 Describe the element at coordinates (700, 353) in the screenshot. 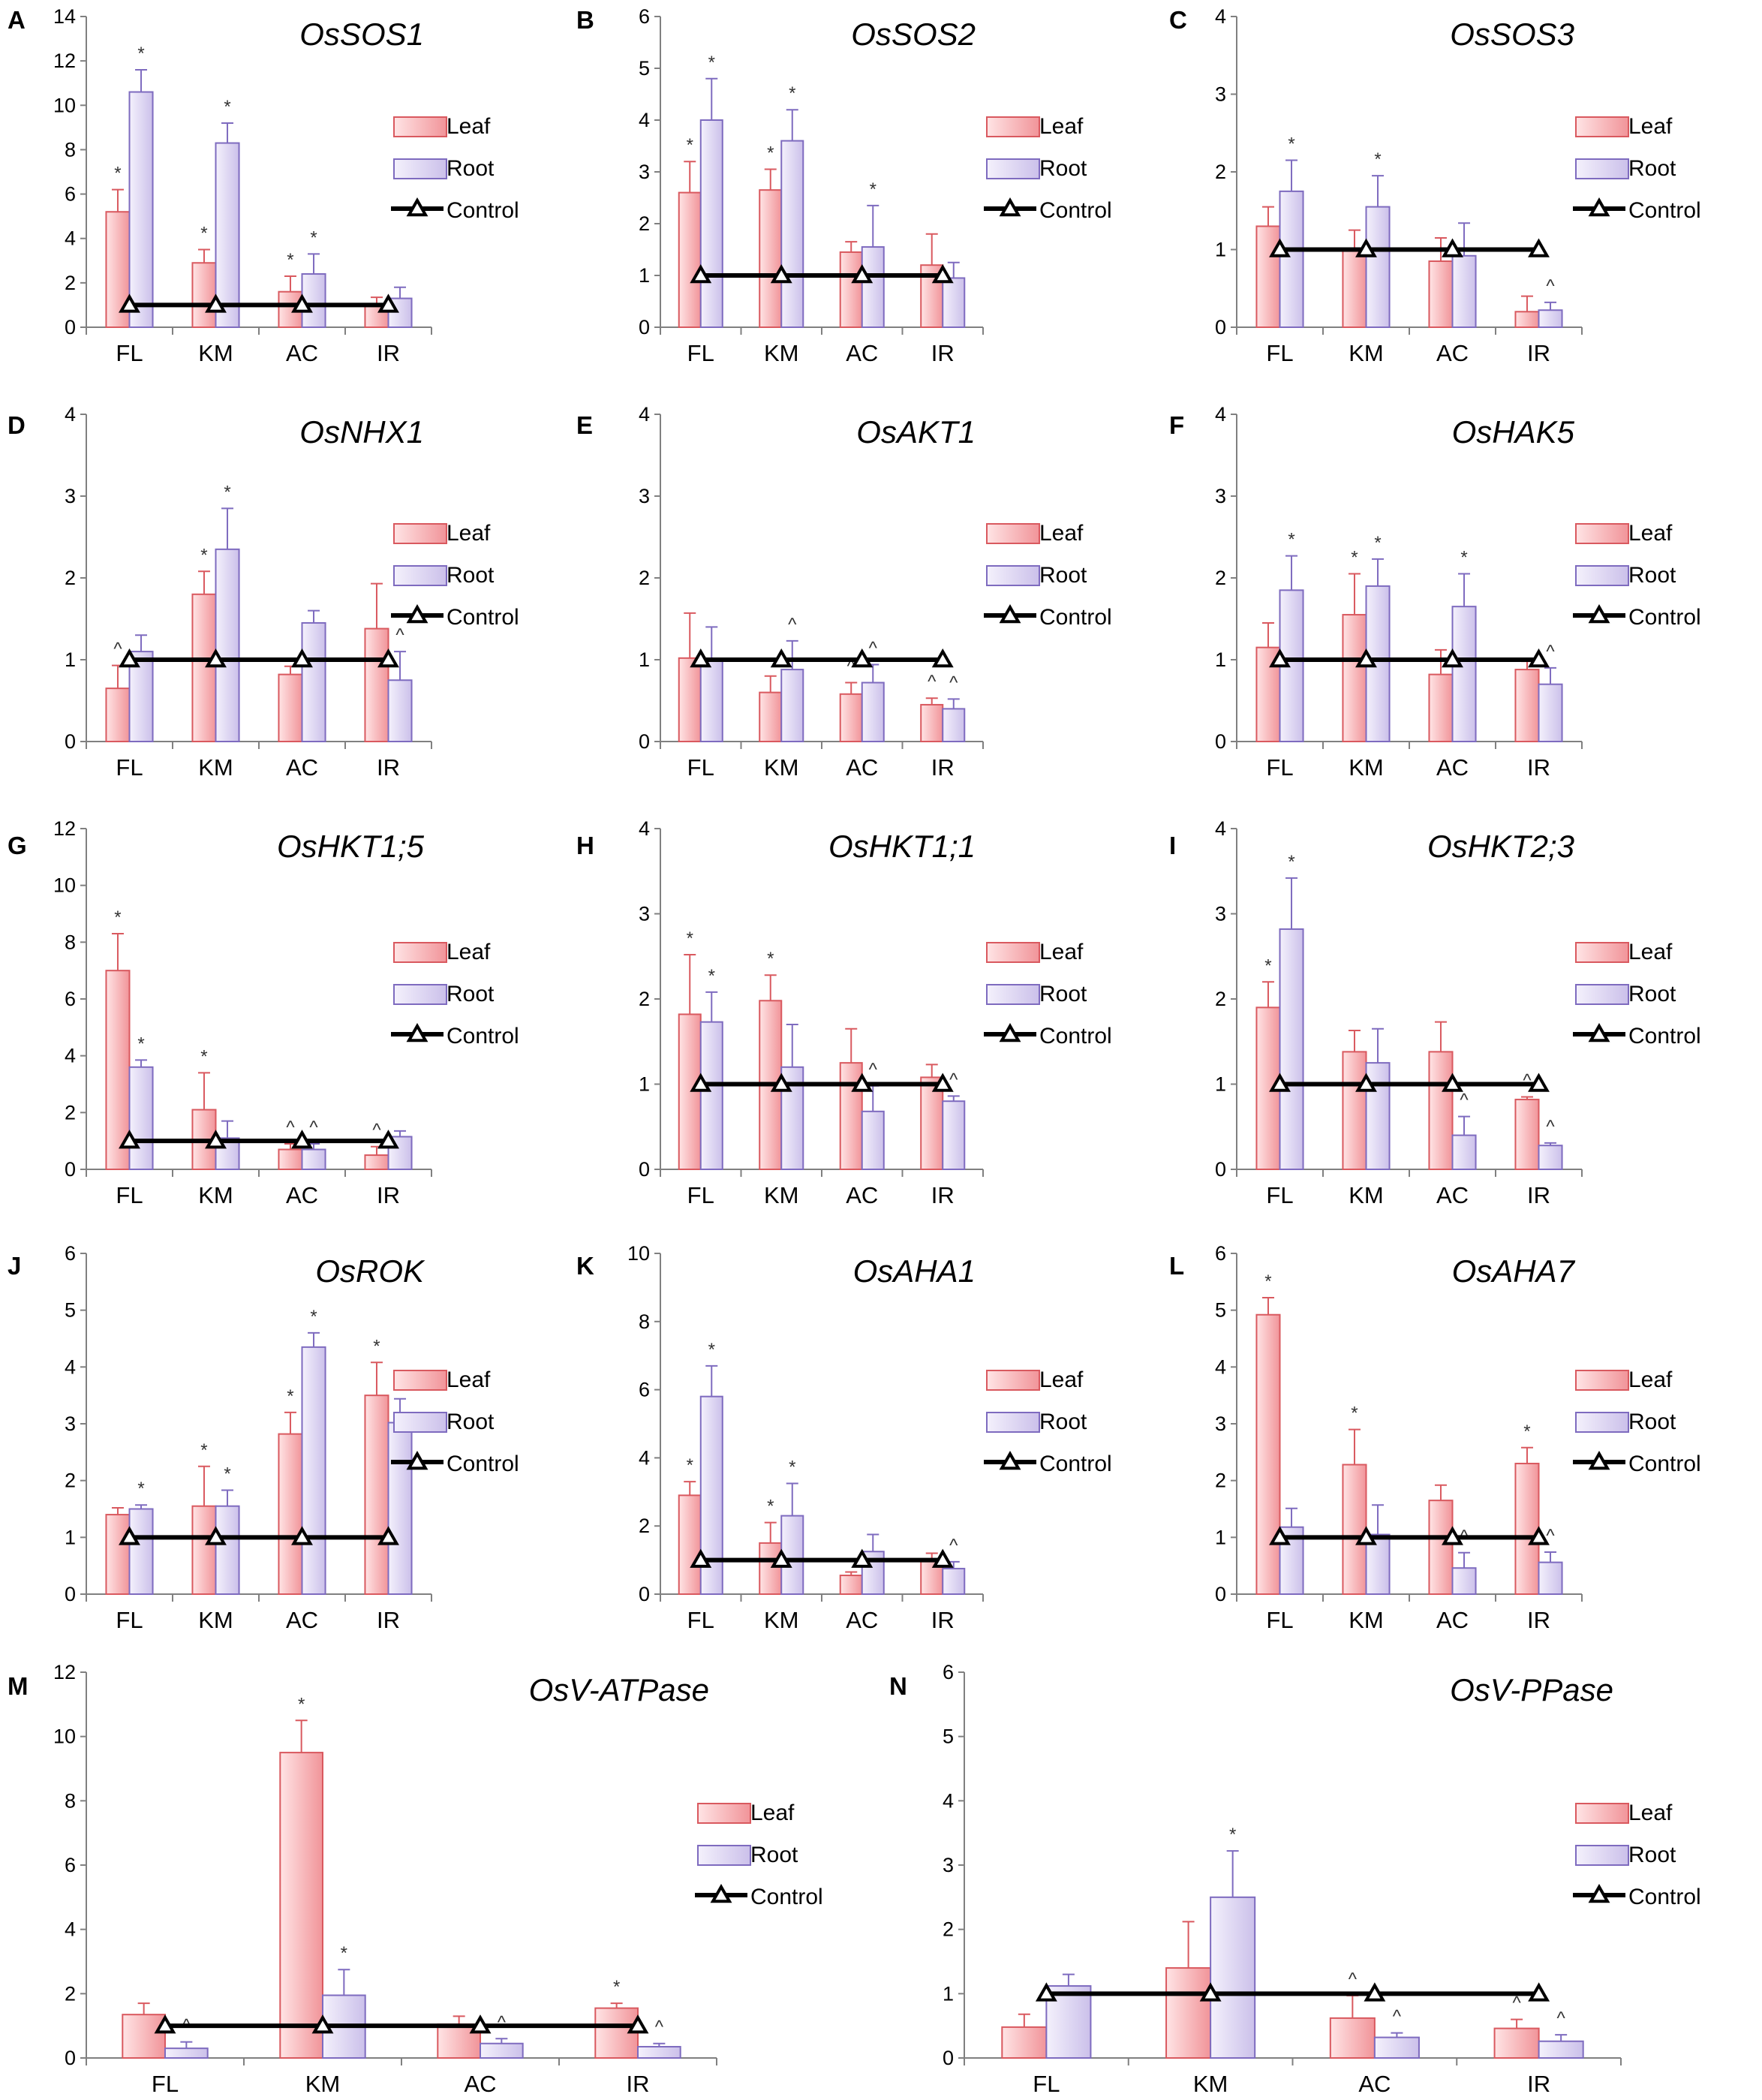

I see `x-tick-label: FL` at that location.